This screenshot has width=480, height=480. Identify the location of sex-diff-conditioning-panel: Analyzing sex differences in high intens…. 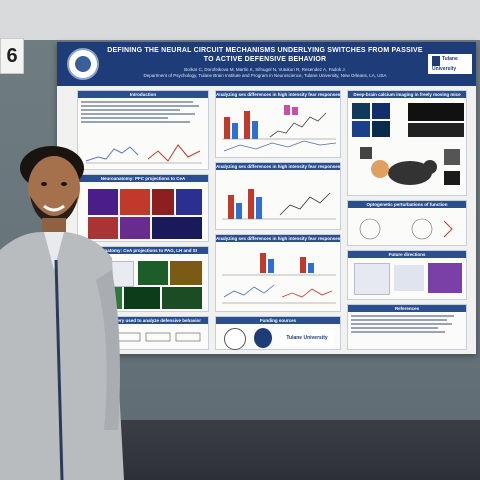
(278, 124).